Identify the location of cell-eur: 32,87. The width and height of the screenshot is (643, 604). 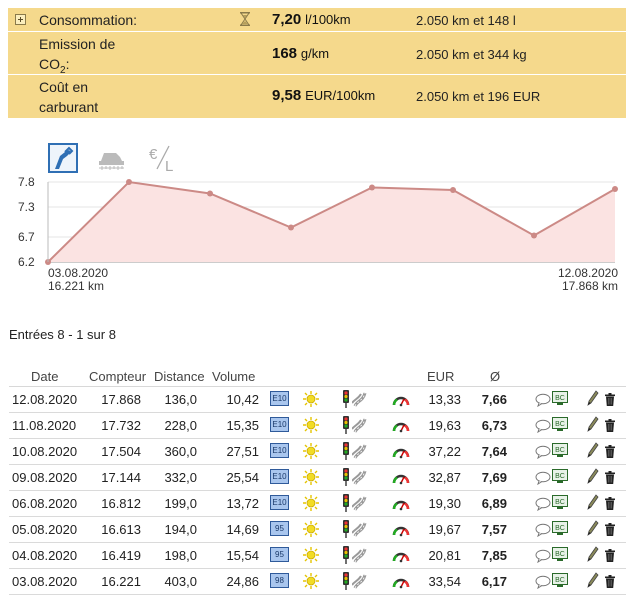
(444, 477).